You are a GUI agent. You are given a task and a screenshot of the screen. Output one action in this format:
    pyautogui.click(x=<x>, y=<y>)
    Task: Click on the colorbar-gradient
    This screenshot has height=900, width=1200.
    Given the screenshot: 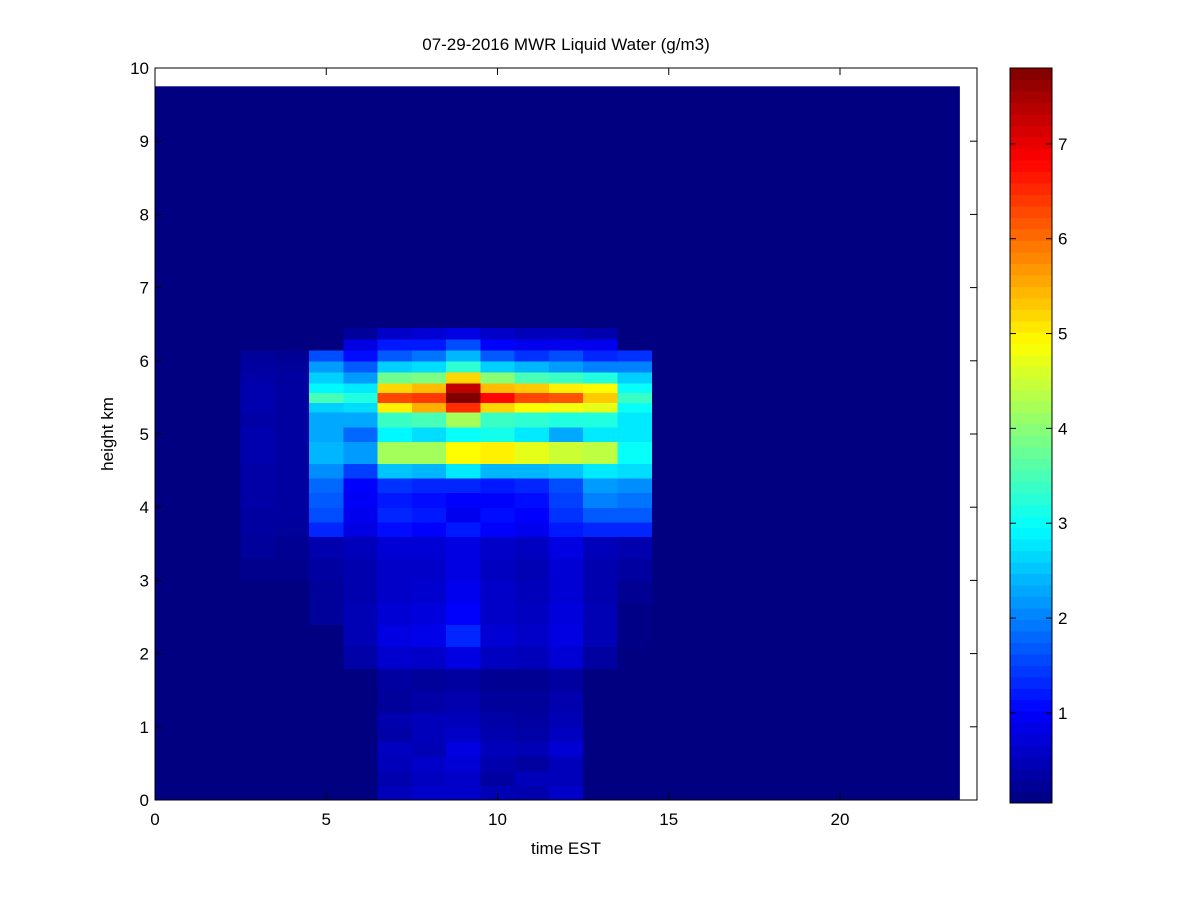 What is the action you would take?
    pyautogui.click(x=1031, y=436)
    